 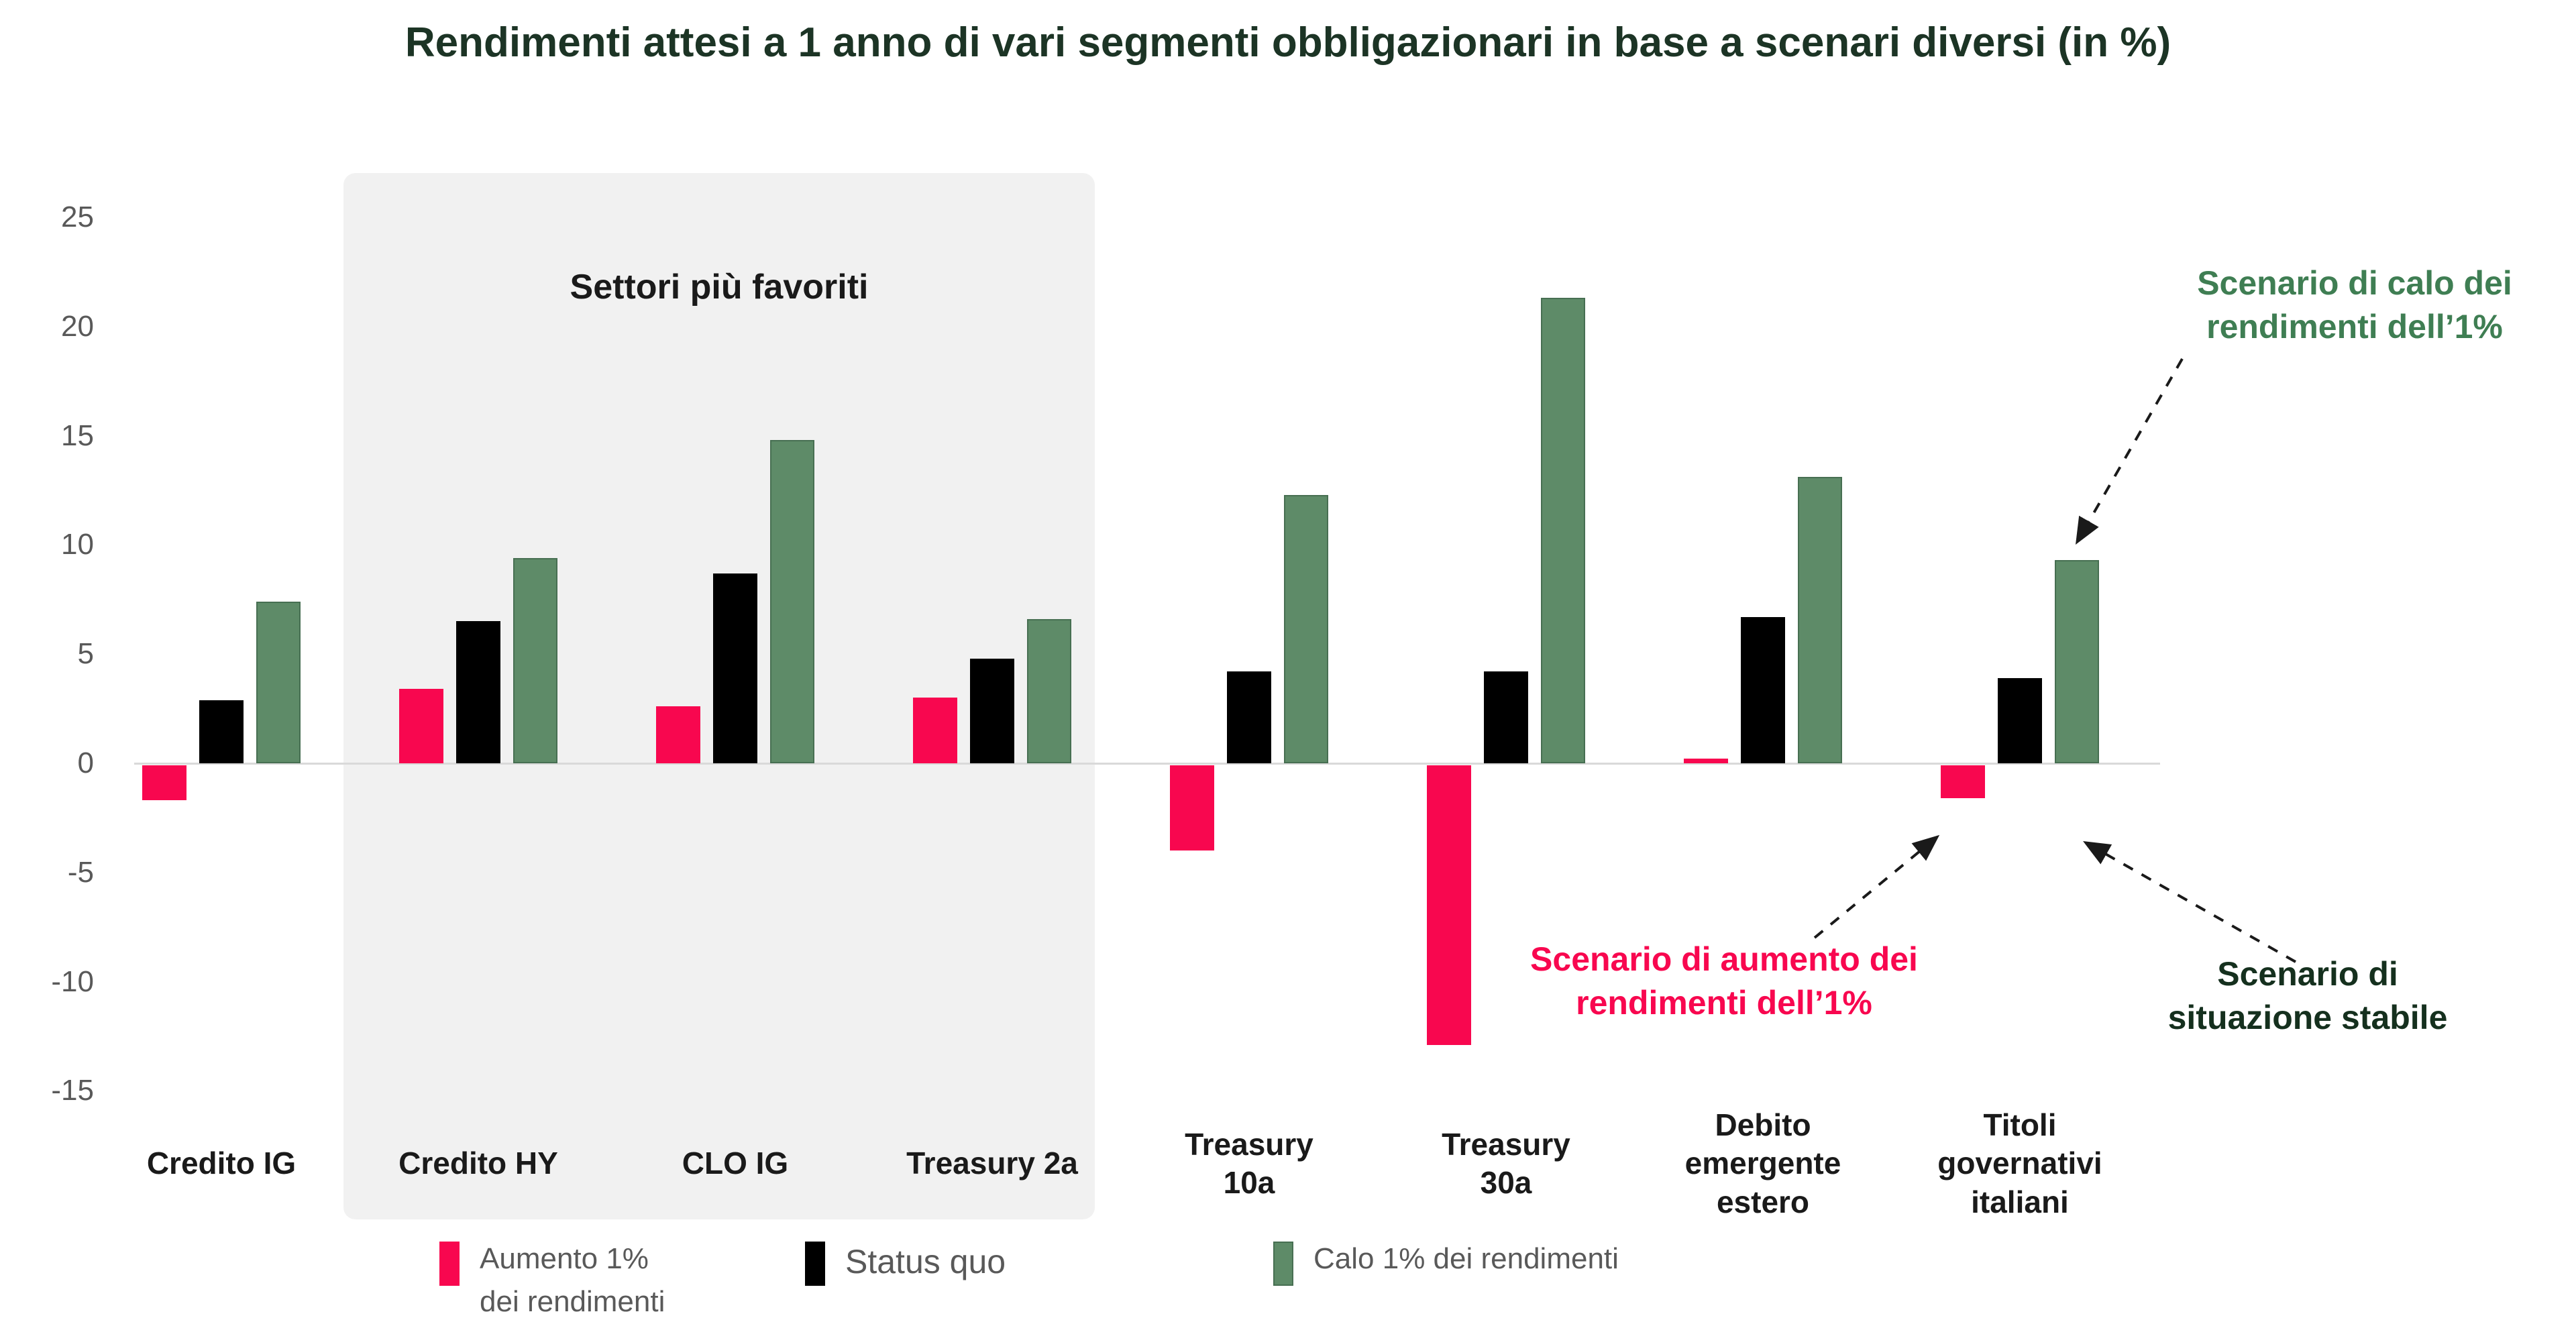 I want to click on bar-calo-1-dei-rendimenti-treasury-2a, so click(x=1049, y=691).